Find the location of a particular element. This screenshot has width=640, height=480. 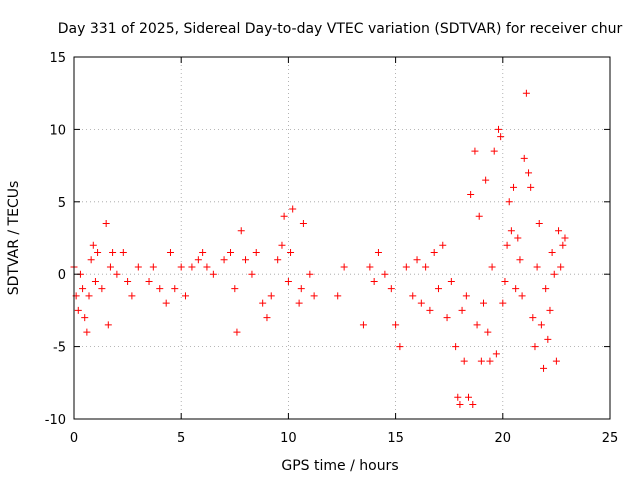

x-tick-label: 5 is located at coordinates (181, 438).